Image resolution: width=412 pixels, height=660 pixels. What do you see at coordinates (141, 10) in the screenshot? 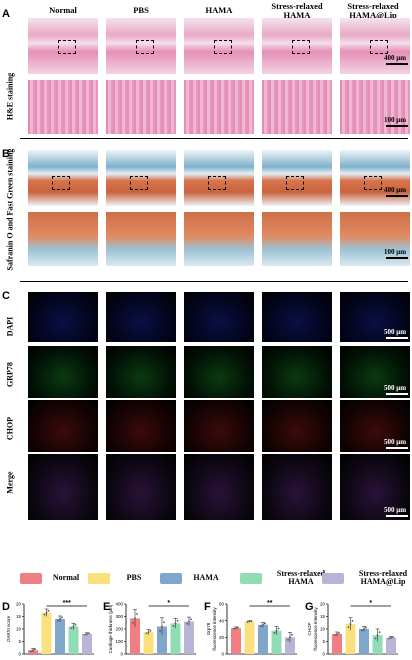
I see `column-header-pbs: PBS` at bounding box center [141, 10].